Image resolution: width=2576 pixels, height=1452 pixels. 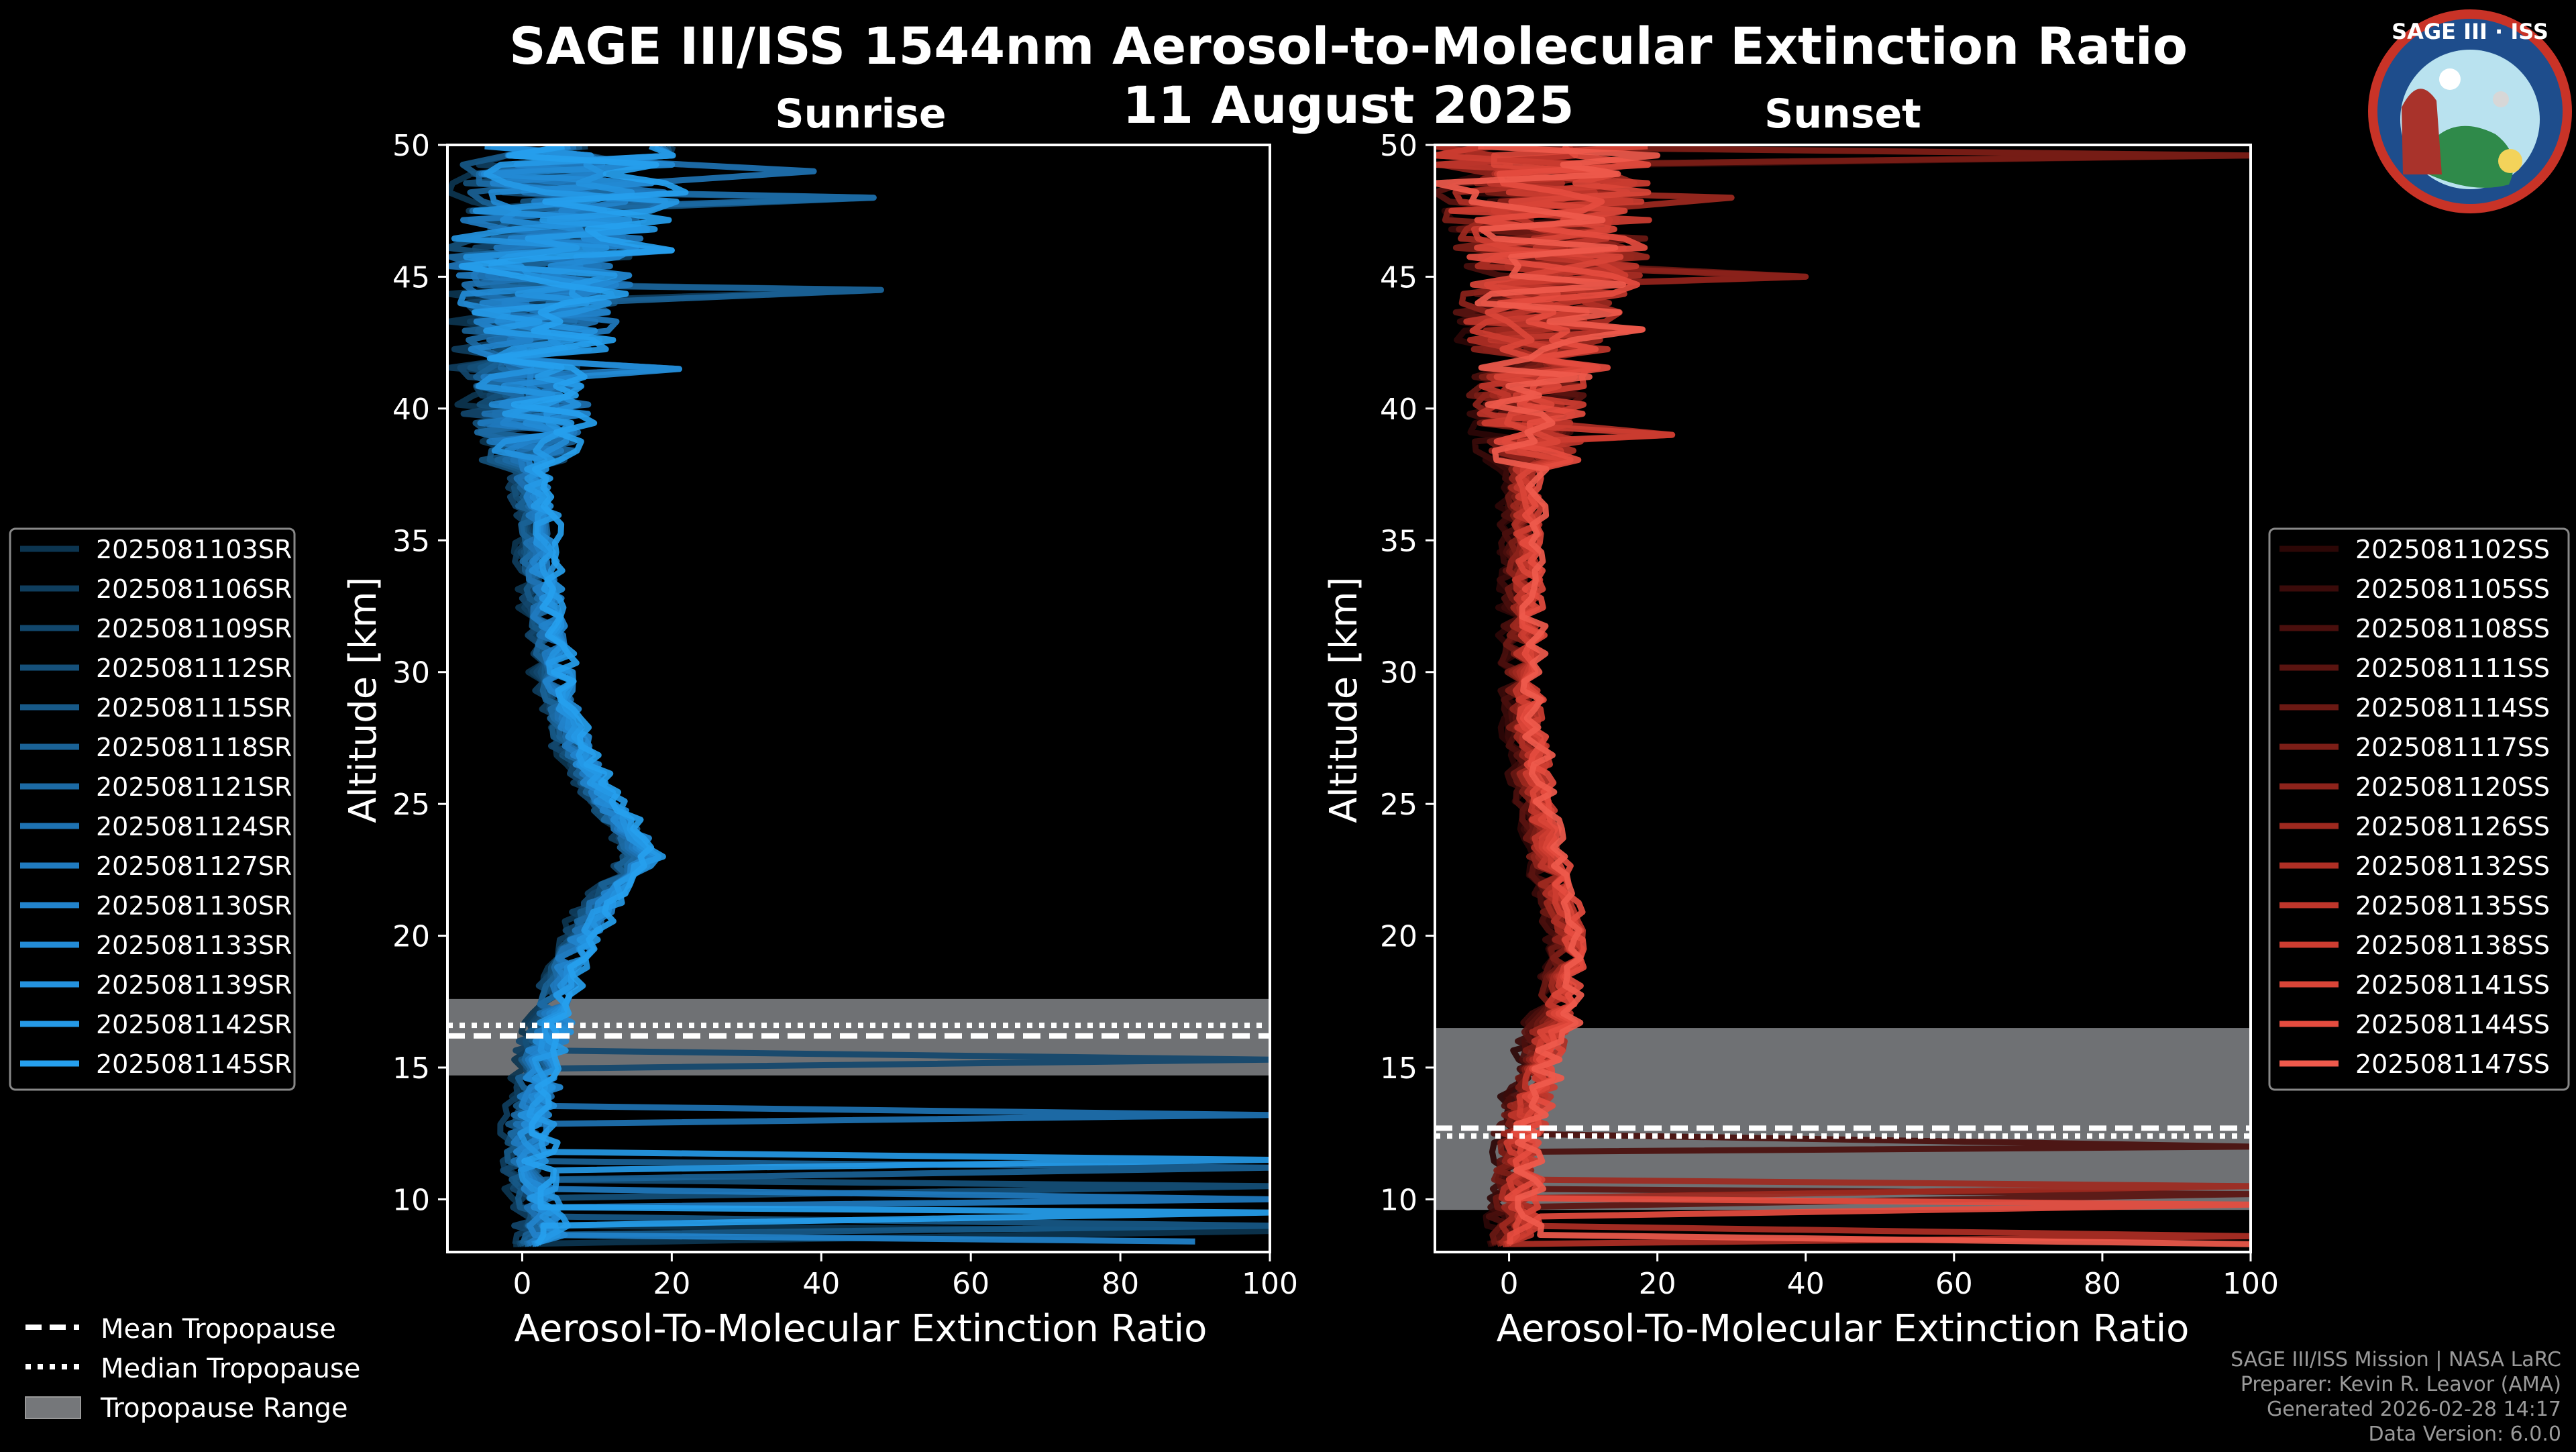 What do you see at coordinates (2452, 906) in the screenshot?
I see `sunset-legend-label: 2025081135SS` at bounding box center [2452, 906].